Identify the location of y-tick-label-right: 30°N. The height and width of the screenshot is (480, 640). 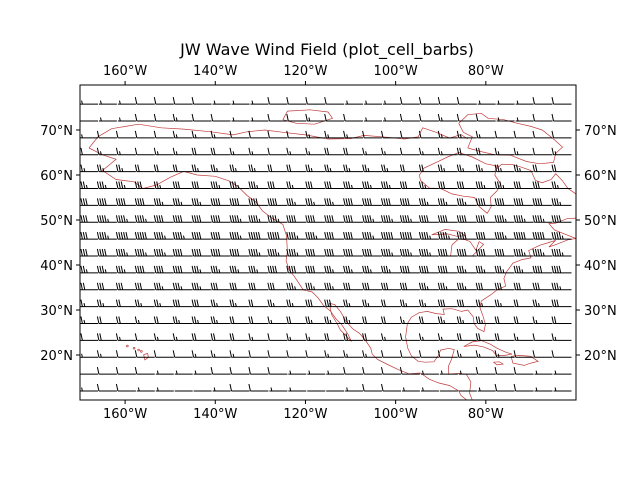
(600, 311).